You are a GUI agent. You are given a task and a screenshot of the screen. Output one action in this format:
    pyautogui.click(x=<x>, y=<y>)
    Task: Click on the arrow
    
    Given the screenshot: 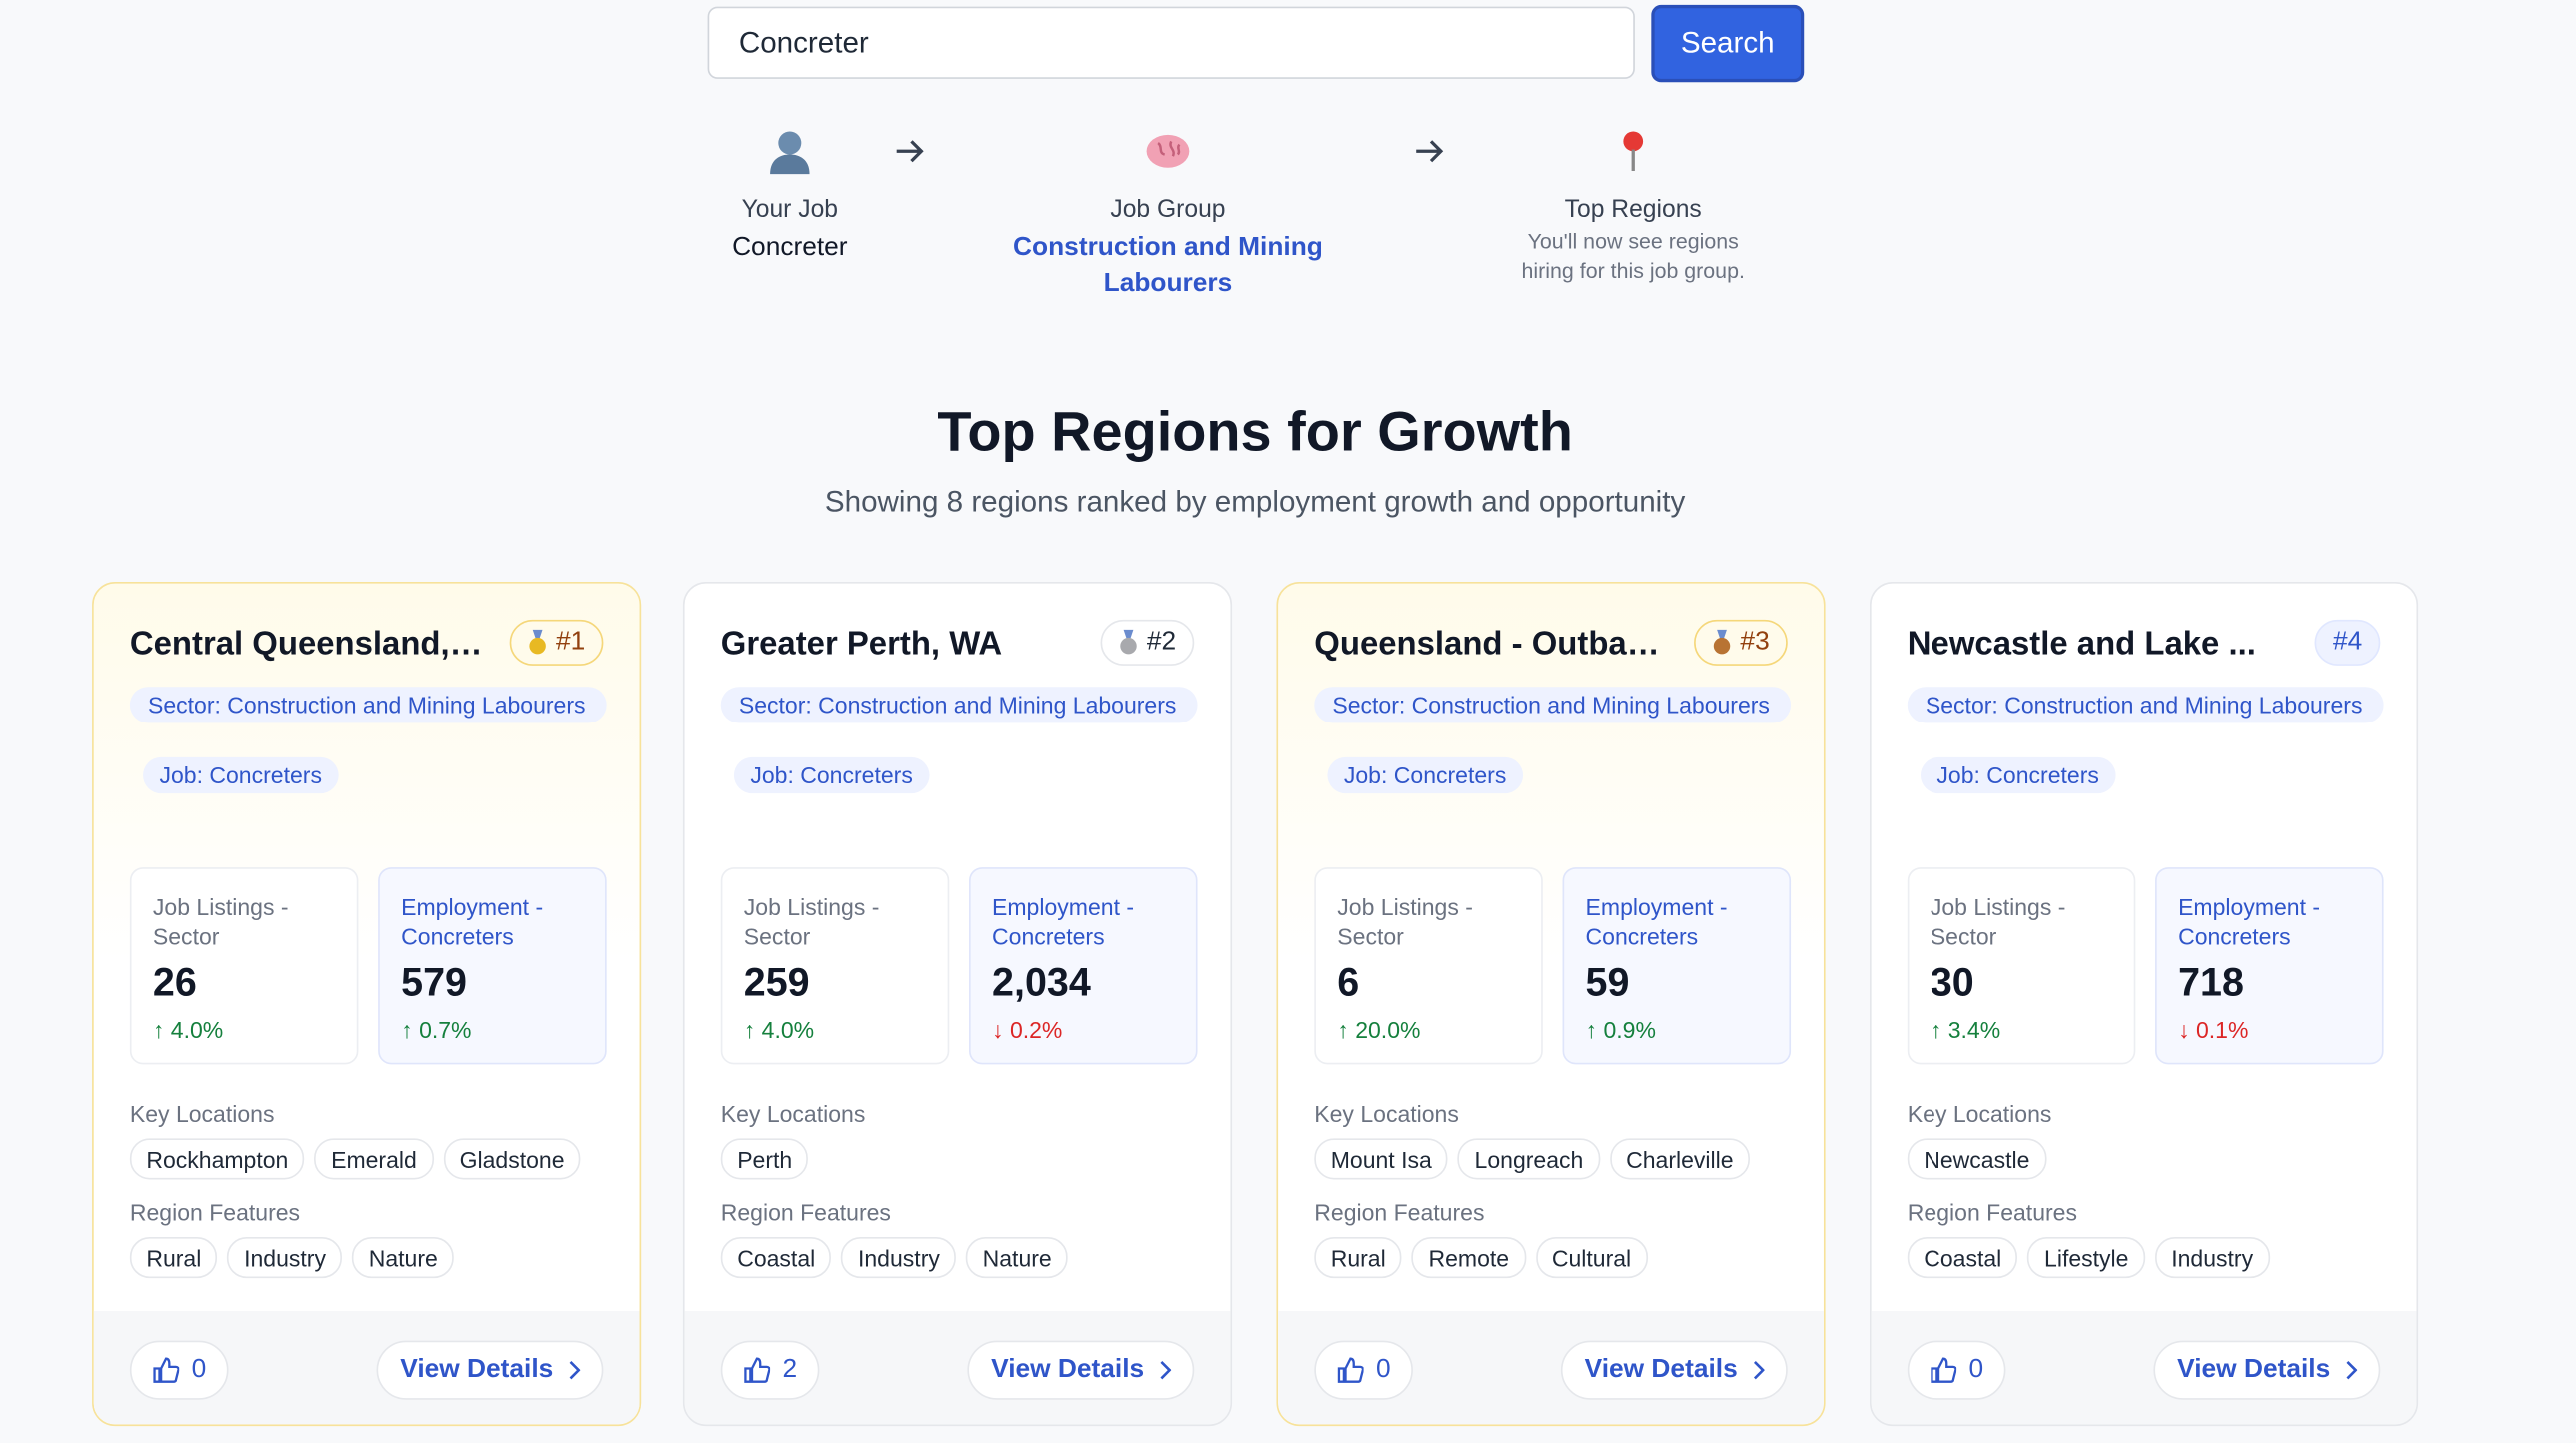 What is the action you would take?
    pyautogui.click(x=1430, y=151)
    